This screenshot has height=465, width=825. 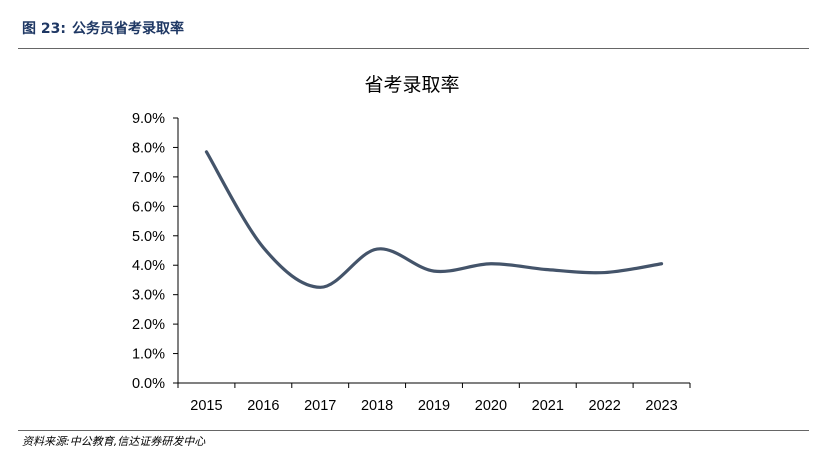 What do you see at coordinates (434, 406) in the screenshot?
I see `x-tick-label: 2019` at bounding box center [434, 406].